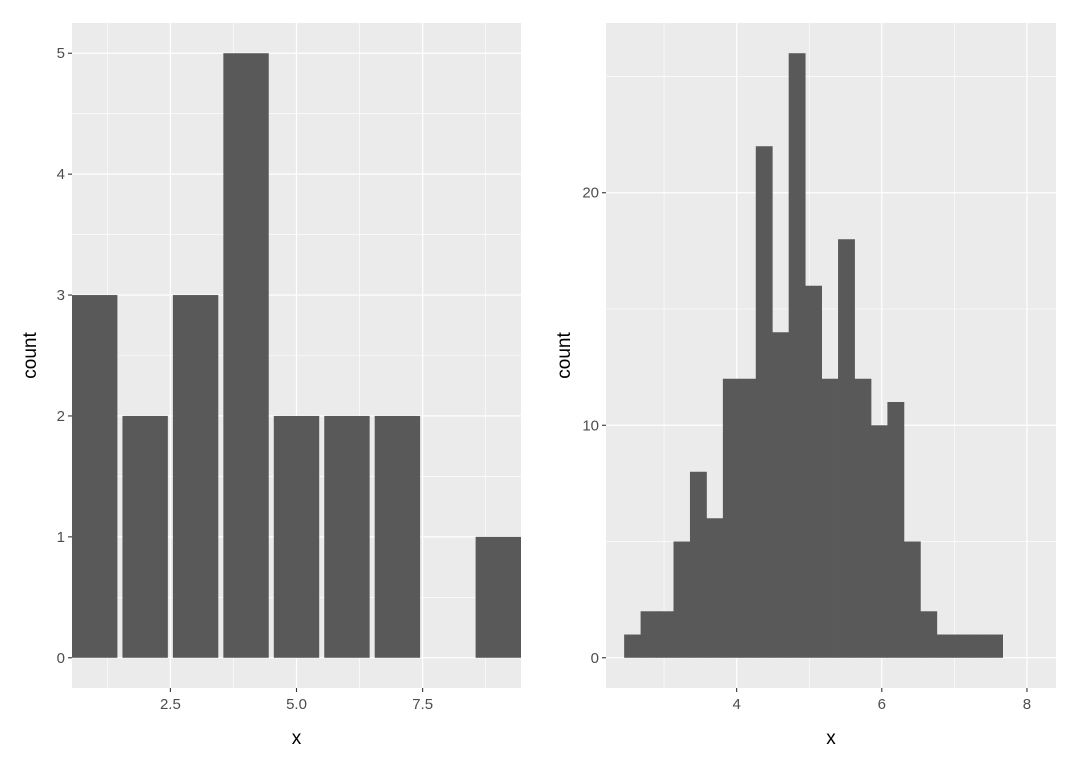 The width and height of the screenshot is (1080, 771). I want to click on panel2-xtick-label: 8, so click(1027, 704).